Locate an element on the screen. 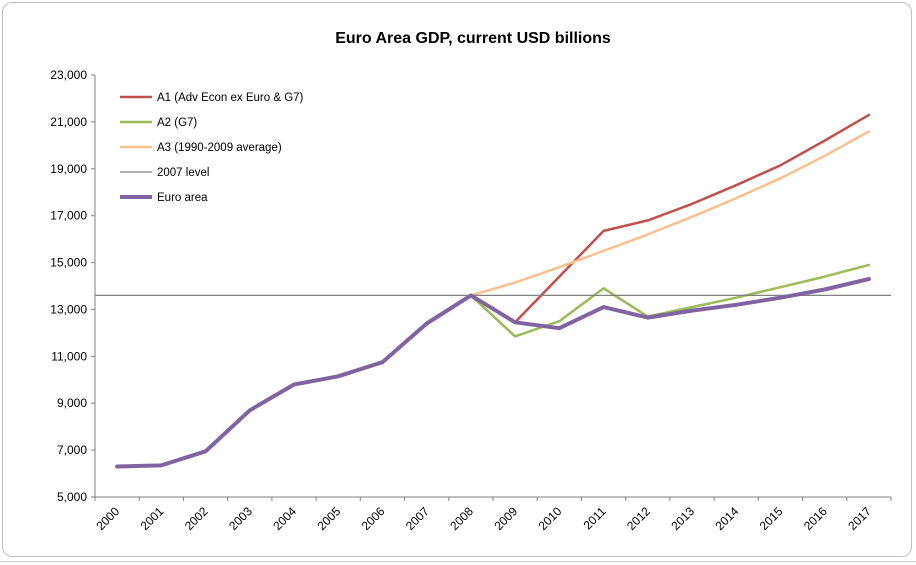 This screenshot has width=916, height=565. x-axis-tick-label: 2015 is located at coordinates (771, 518).